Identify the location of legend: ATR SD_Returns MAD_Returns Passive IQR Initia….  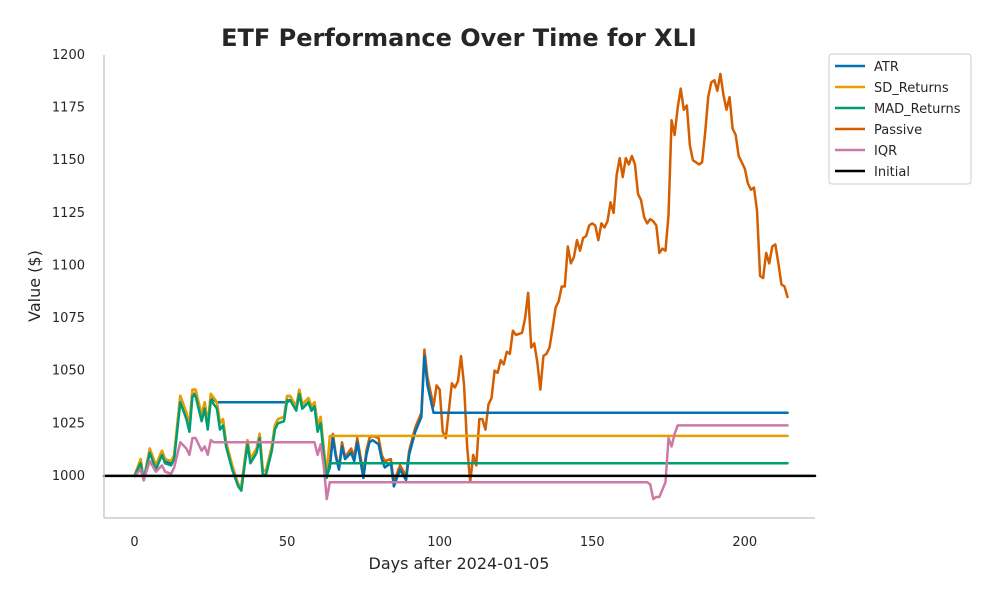
(900, 119).